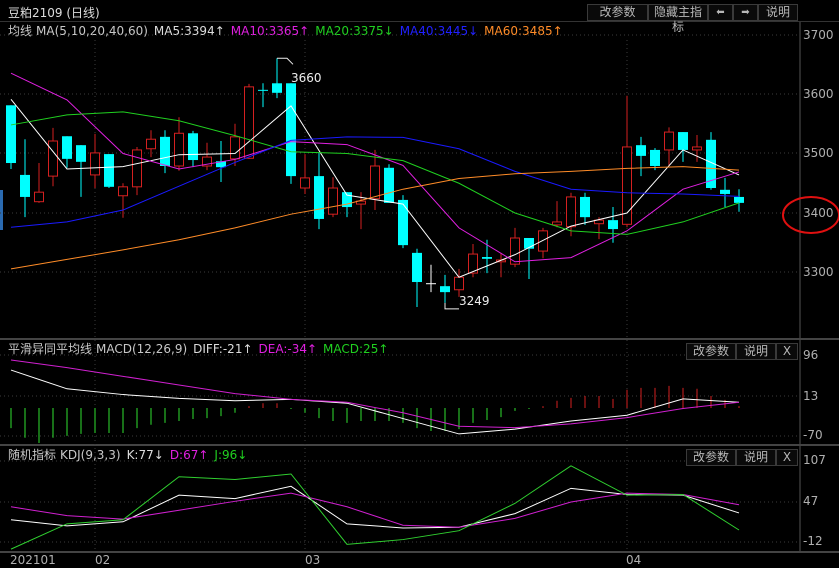 The height and width of the screenshot is (568, 839). Describe the element at coordinates (451, 306) in the screenshot. I see `low-marker` at that location.